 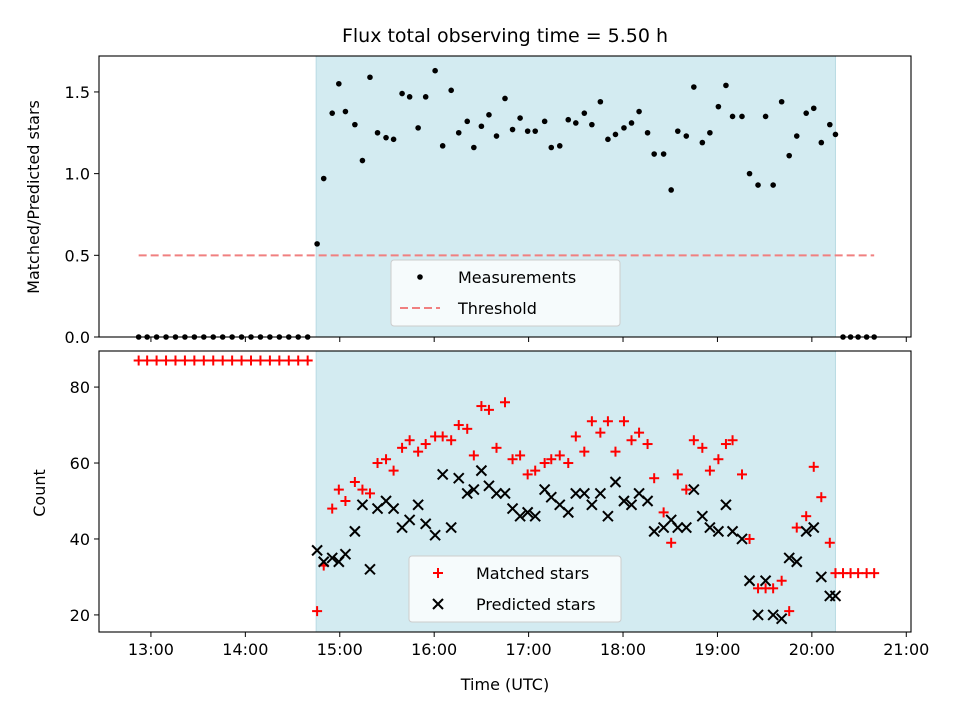 What do you see at coordinates (245, 649) in the screenshot?
I see `x-tick-label: 14:00` at bounding box center [245, 649].